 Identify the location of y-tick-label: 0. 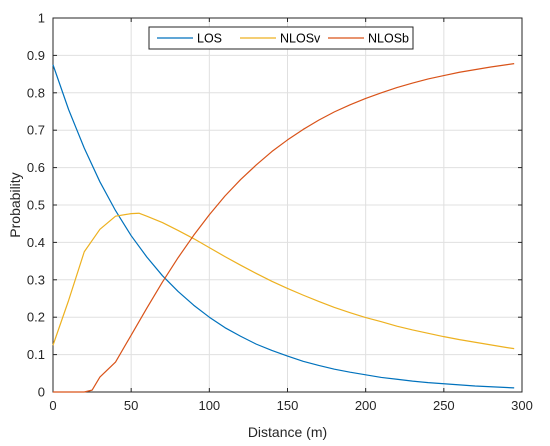
(41, 392).